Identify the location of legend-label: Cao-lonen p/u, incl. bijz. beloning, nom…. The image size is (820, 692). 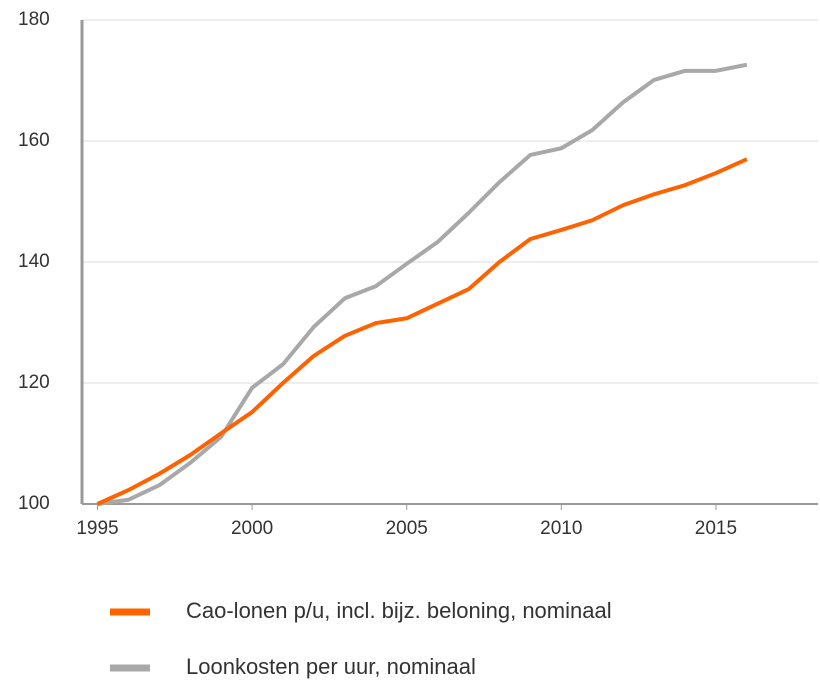
(399, 610).